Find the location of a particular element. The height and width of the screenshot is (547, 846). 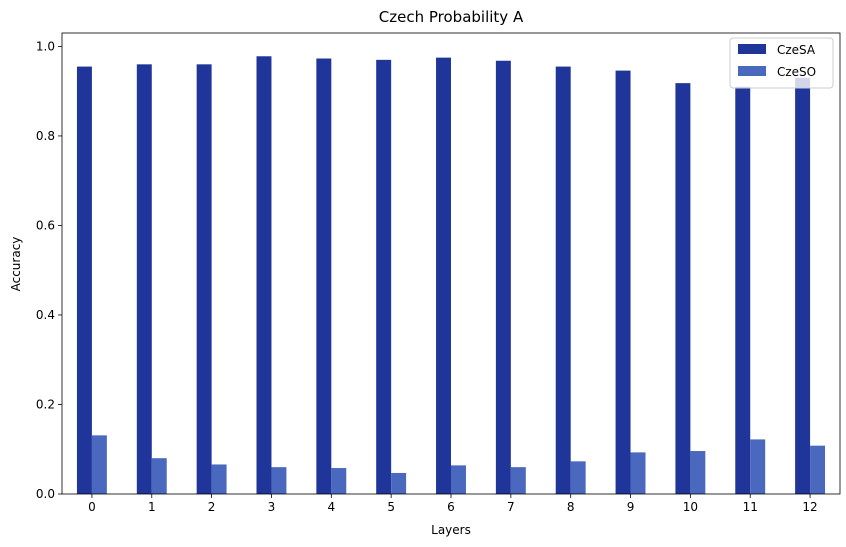

x-axis-ticks: 0 1 2 3 4 5 6 7 8 9 10 11 12 is located at coordinates (453, 504).